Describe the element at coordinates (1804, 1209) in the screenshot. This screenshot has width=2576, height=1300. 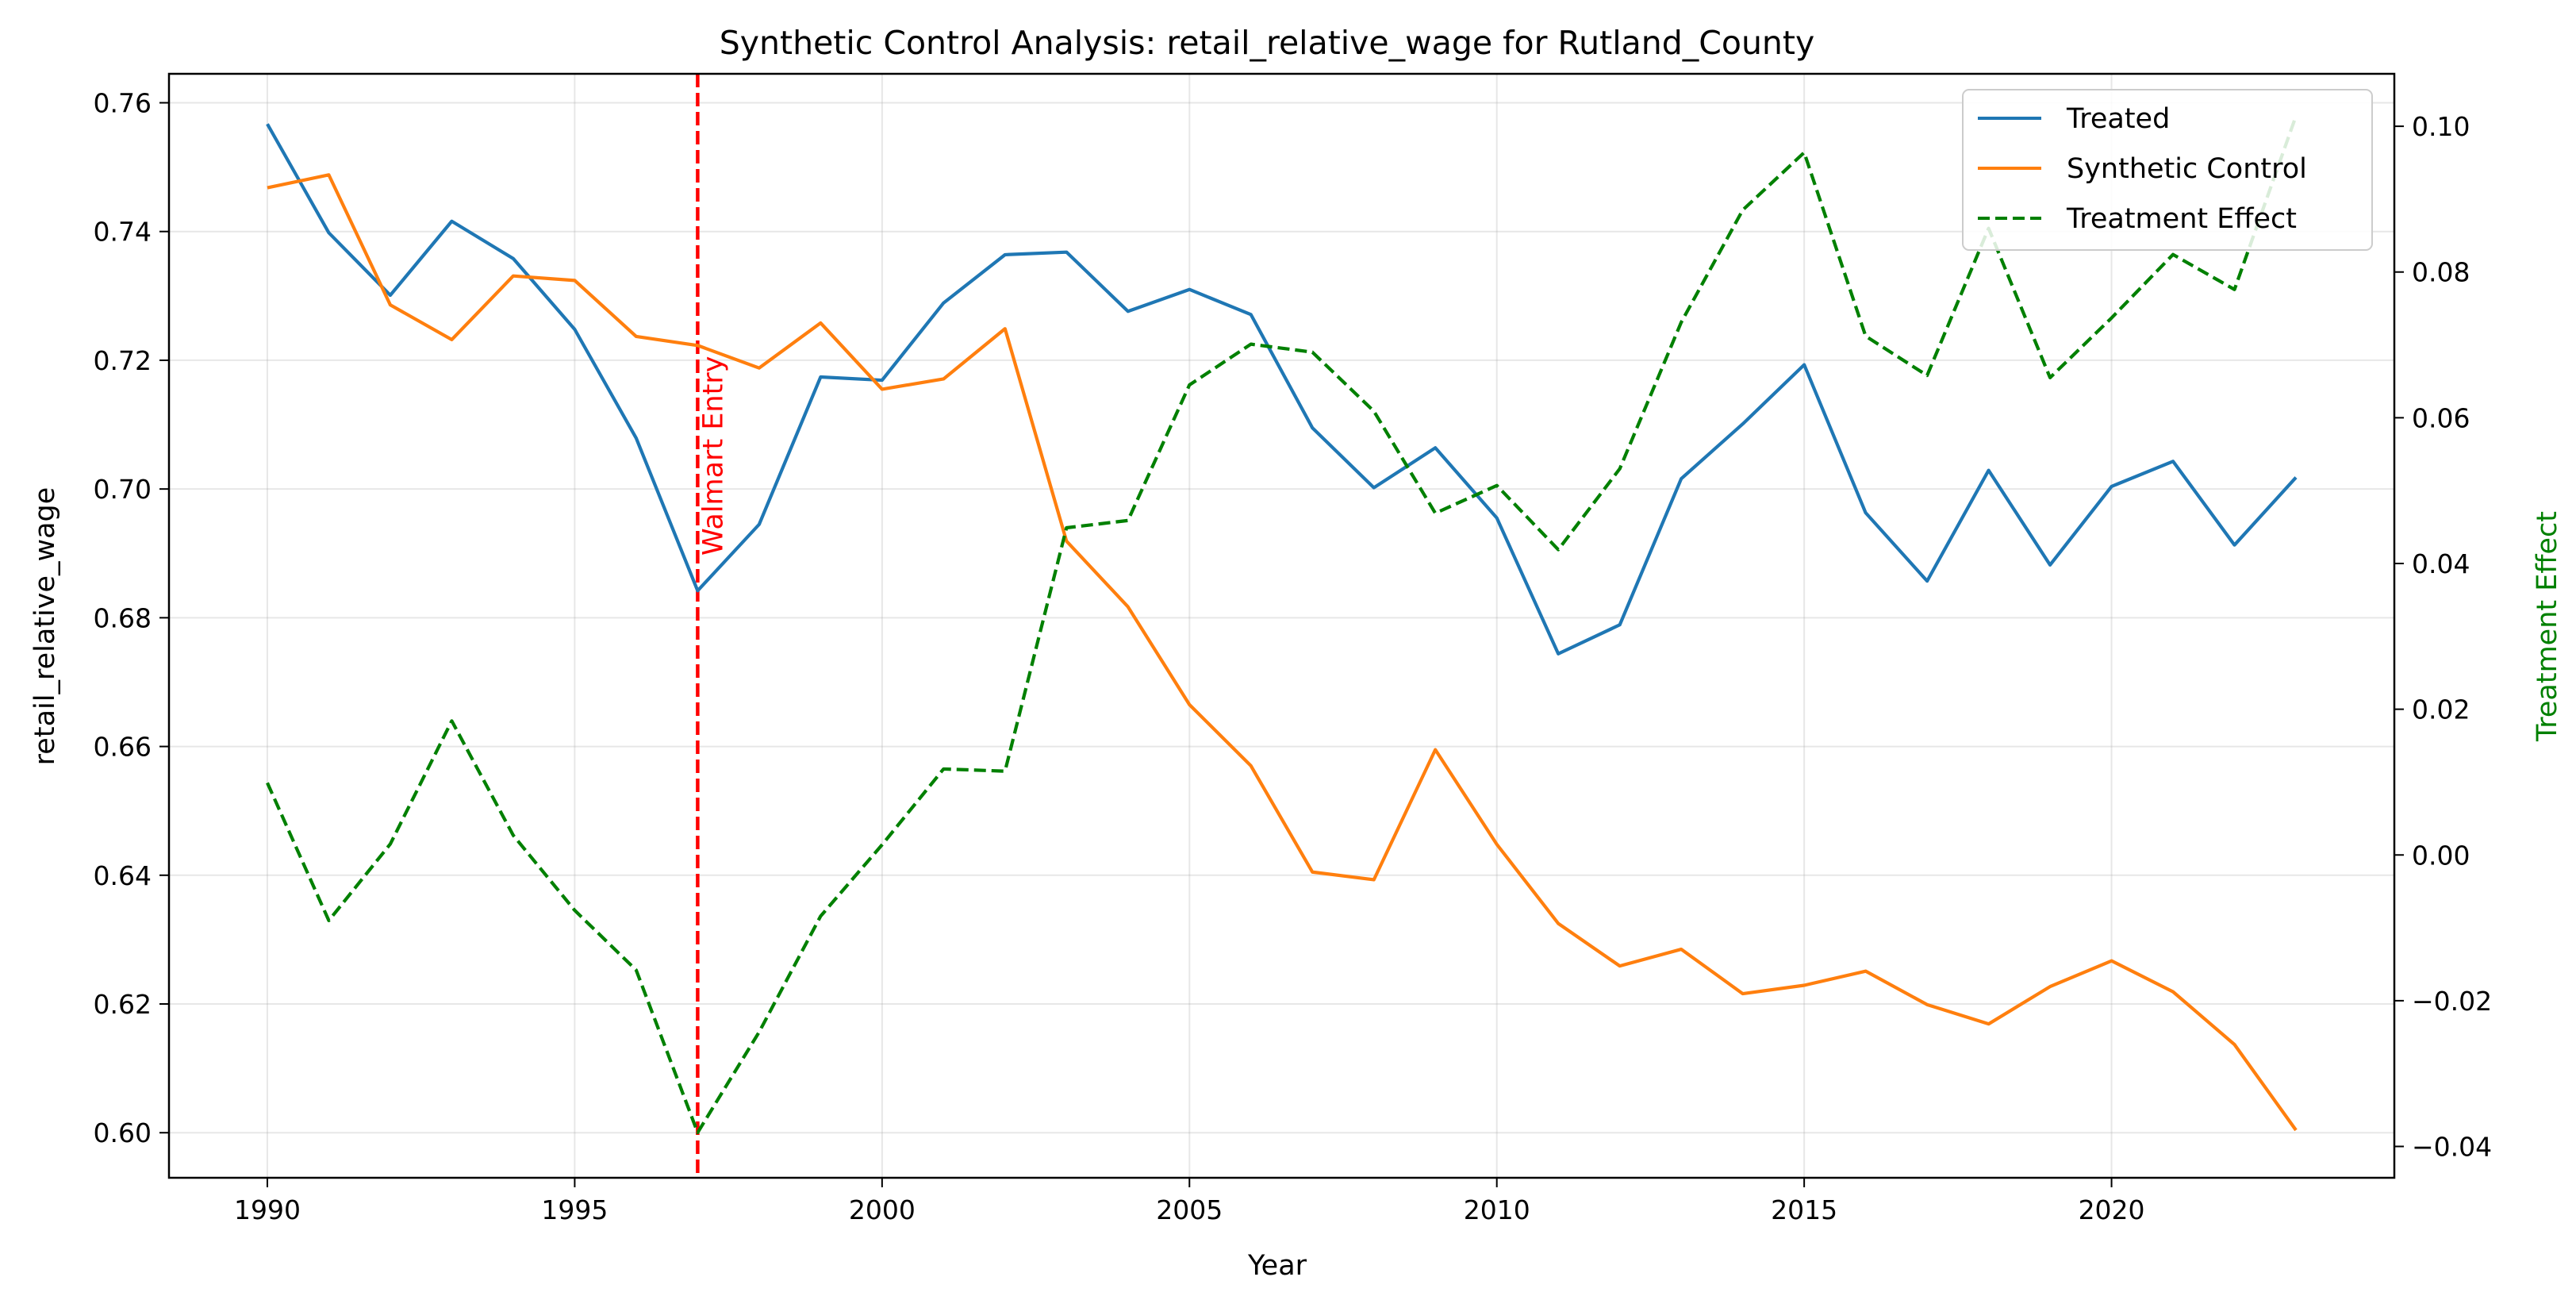
I see `x-tick-label: 2015` at that location.